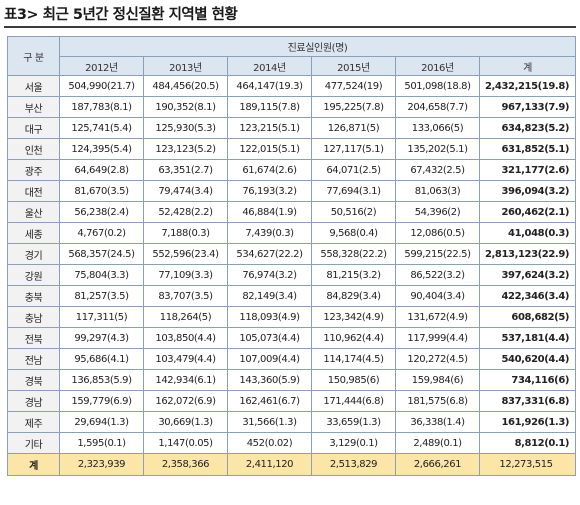 This screenshot has height=505, width=580. What do you see at coordinates (353, 443) in the screenshot?
I see `value-cell: 3,129(0.1)` at bounding box center [353, 443].